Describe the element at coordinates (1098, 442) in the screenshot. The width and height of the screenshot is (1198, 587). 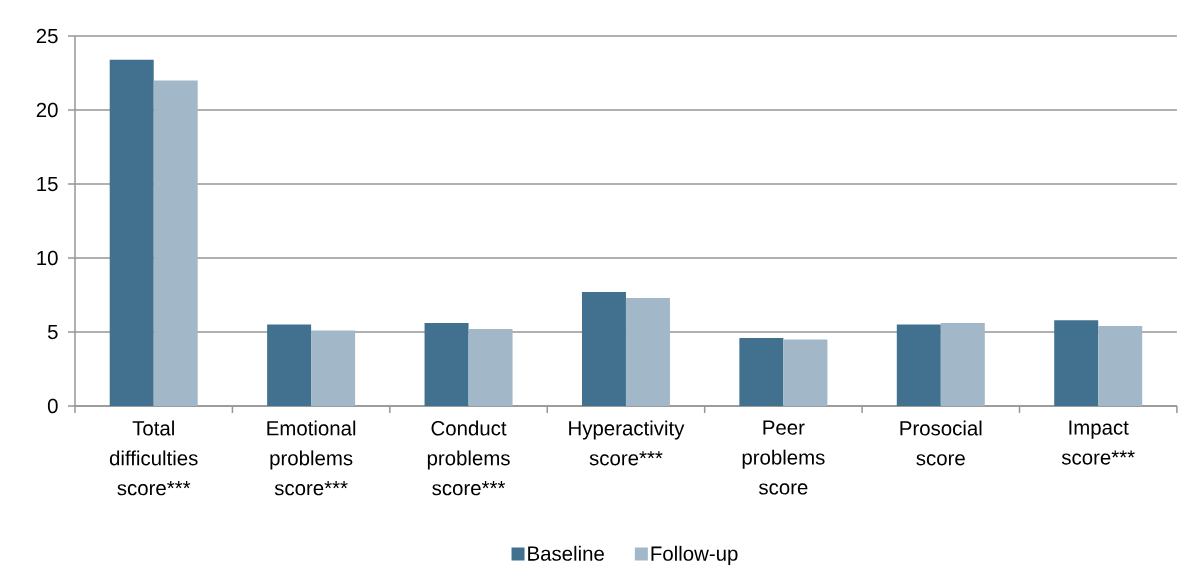
I see `x-tick-label: Impact score***` at that location.